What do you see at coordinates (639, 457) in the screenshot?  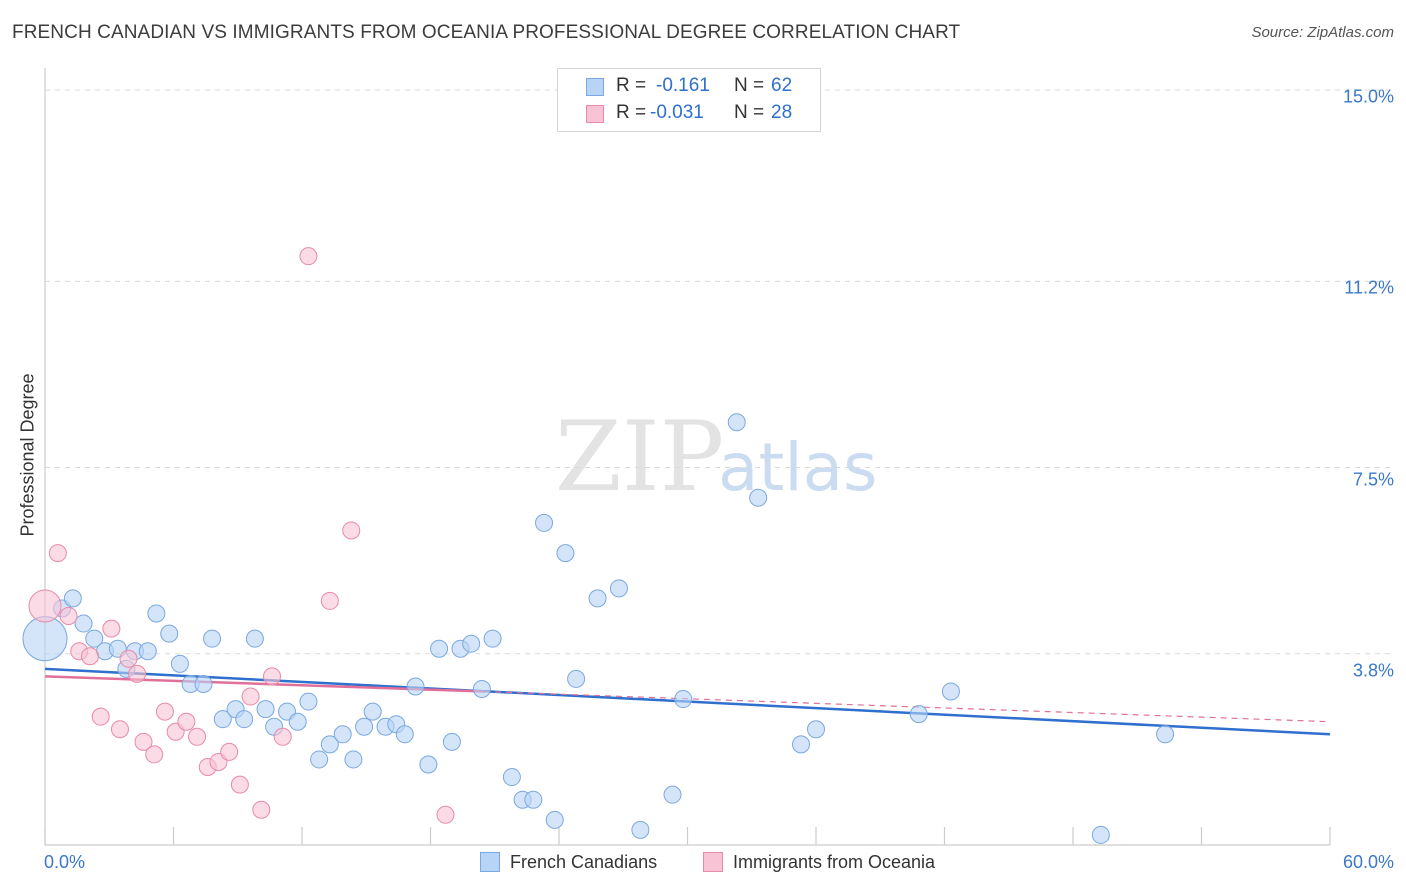 I see `watermark-zip: ZIP` at bounding box center [639, 457].